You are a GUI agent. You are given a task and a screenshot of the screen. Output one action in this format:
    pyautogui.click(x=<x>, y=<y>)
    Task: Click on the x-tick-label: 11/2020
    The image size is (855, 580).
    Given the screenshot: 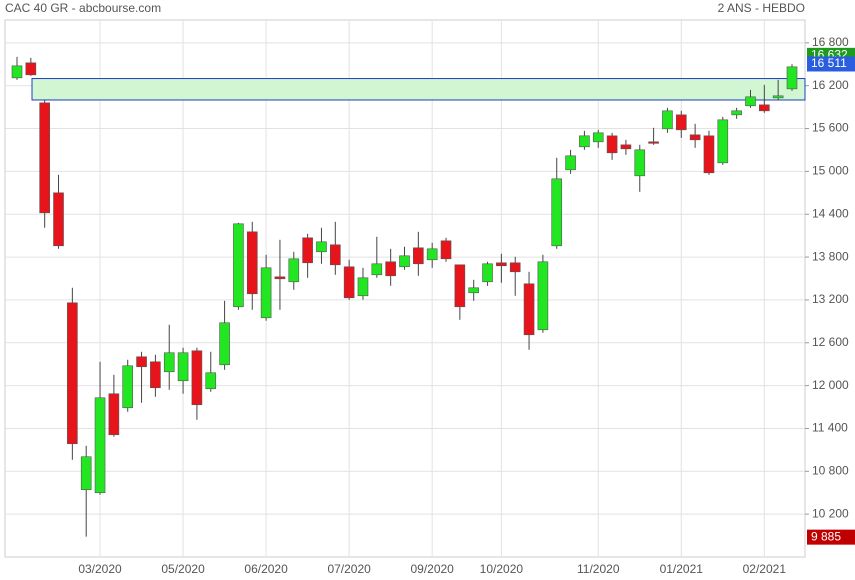 What is the action you would take?
    pyautogui.click(x=598, y=569)
    